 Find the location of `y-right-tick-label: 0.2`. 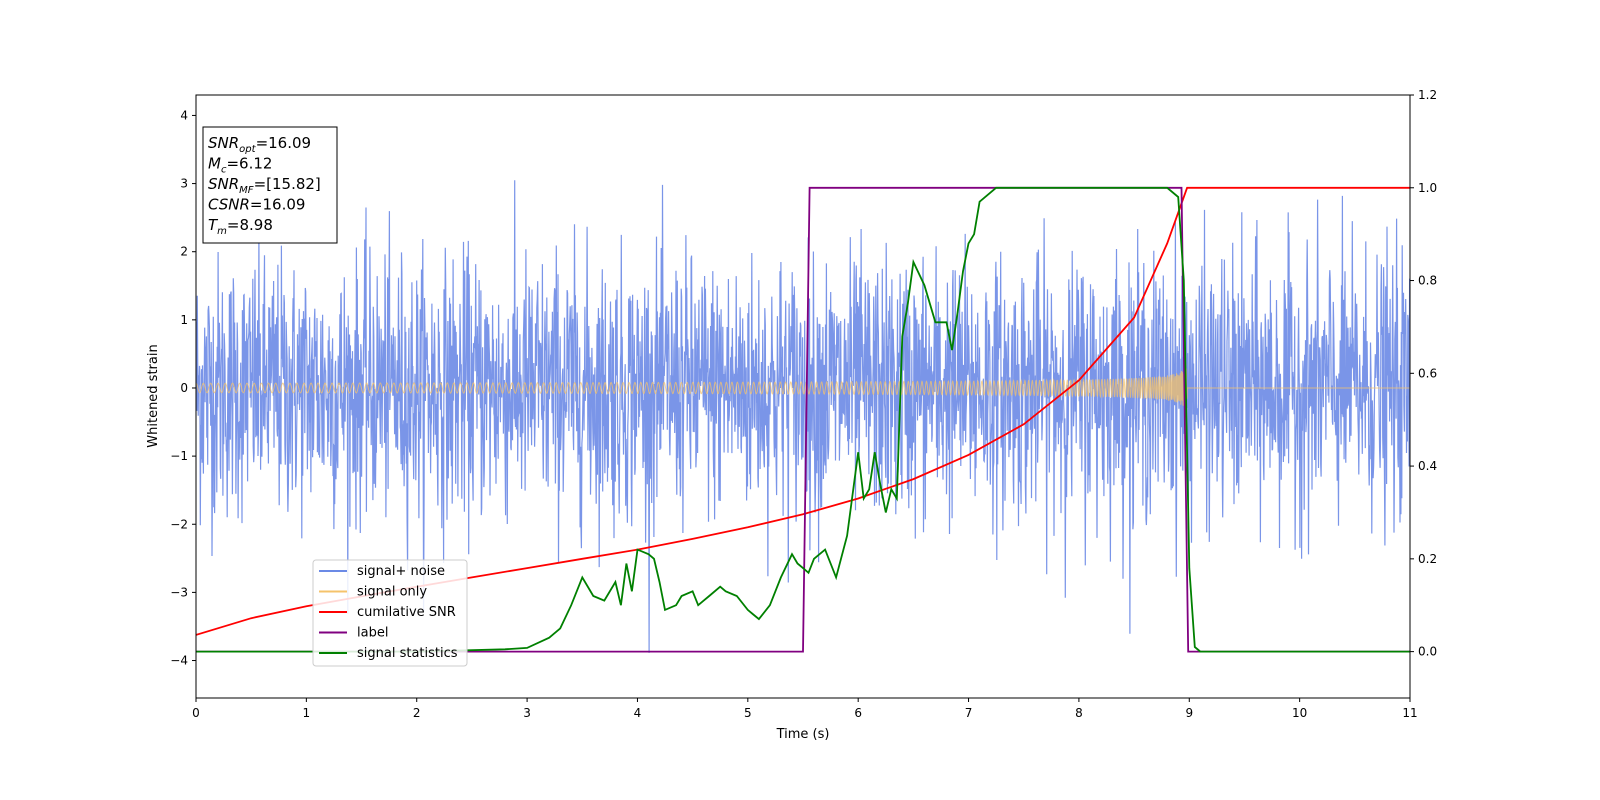

y-right-tick-label: 0.2 is located at coordinates (1427, 559).